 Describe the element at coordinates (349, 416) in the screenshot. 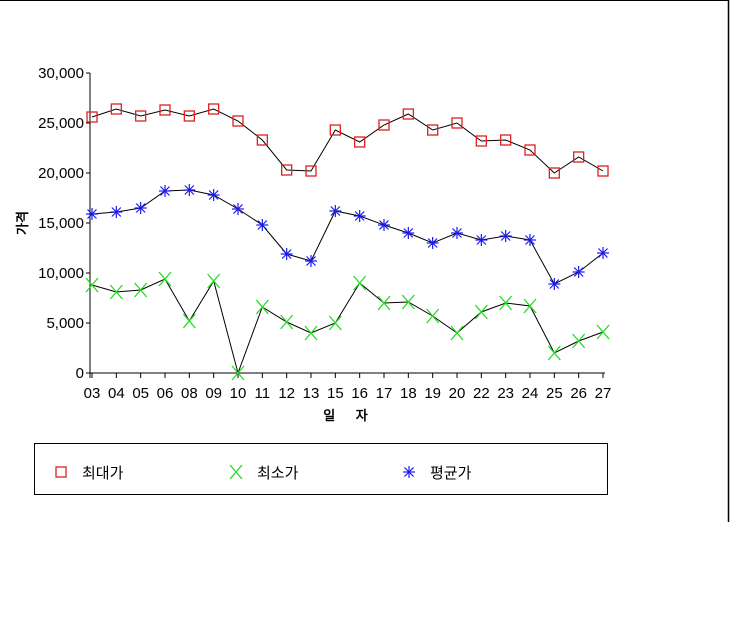

I see `x-axis-title: 일 자` at that location.